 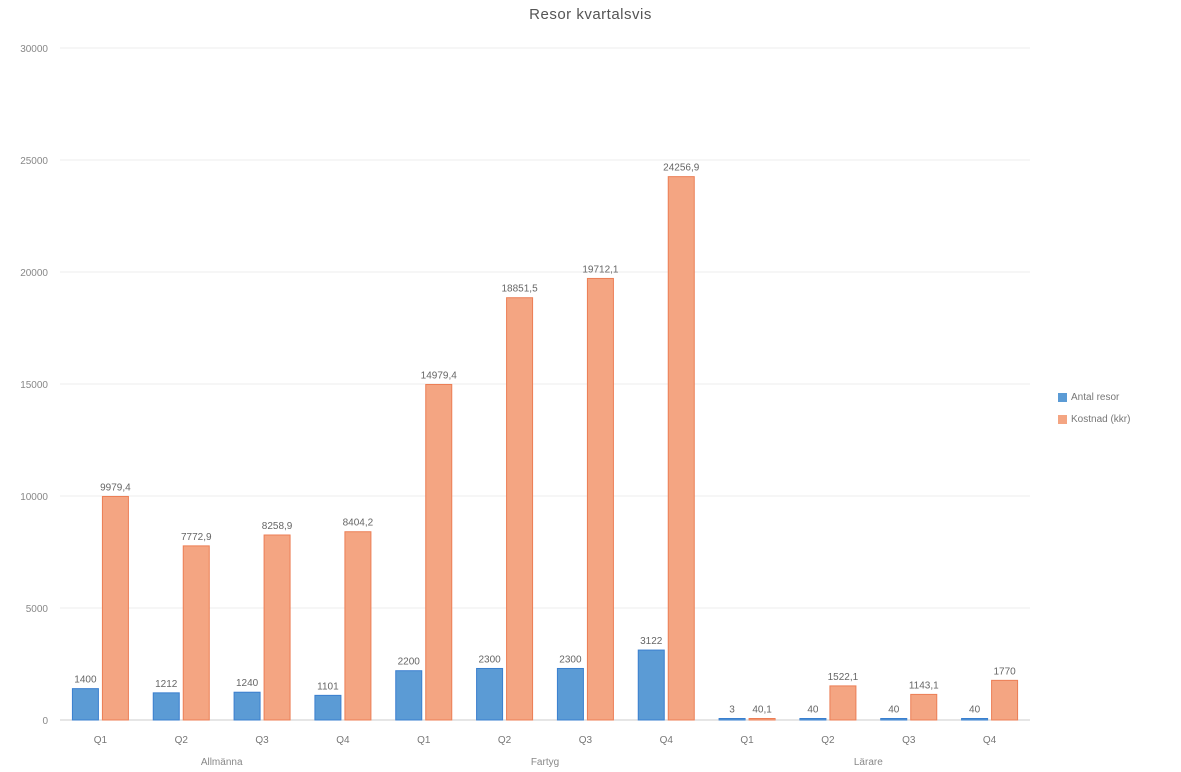 I want to click on chart-title: Resor kvartalsvis, so click(x=590, y=14).